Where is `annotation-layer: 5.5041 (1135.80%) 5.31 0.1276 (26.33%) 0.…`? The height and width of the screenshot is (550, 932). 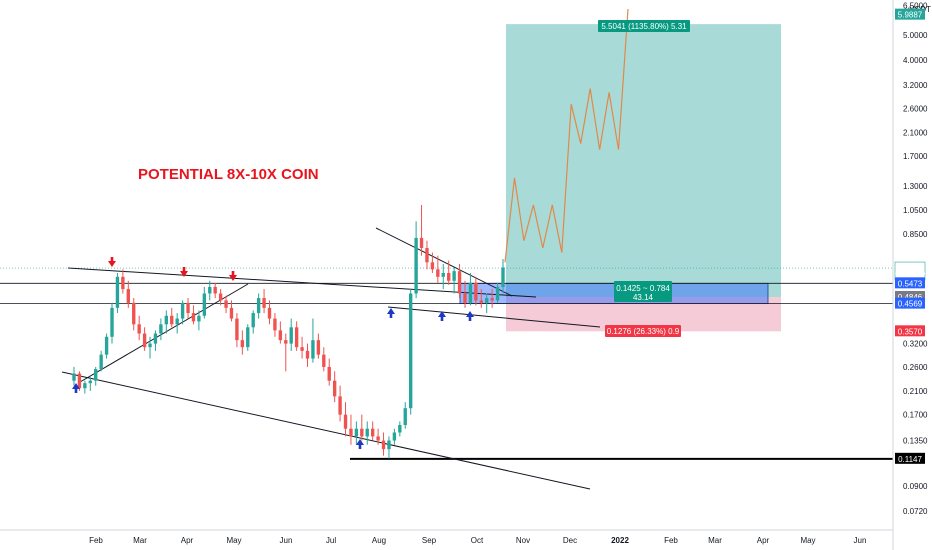
annotation-layer: 5.5041 (1135.80%) 5.31 0.1276 (26.33%) 0.… is located at coordinates (644, 178).